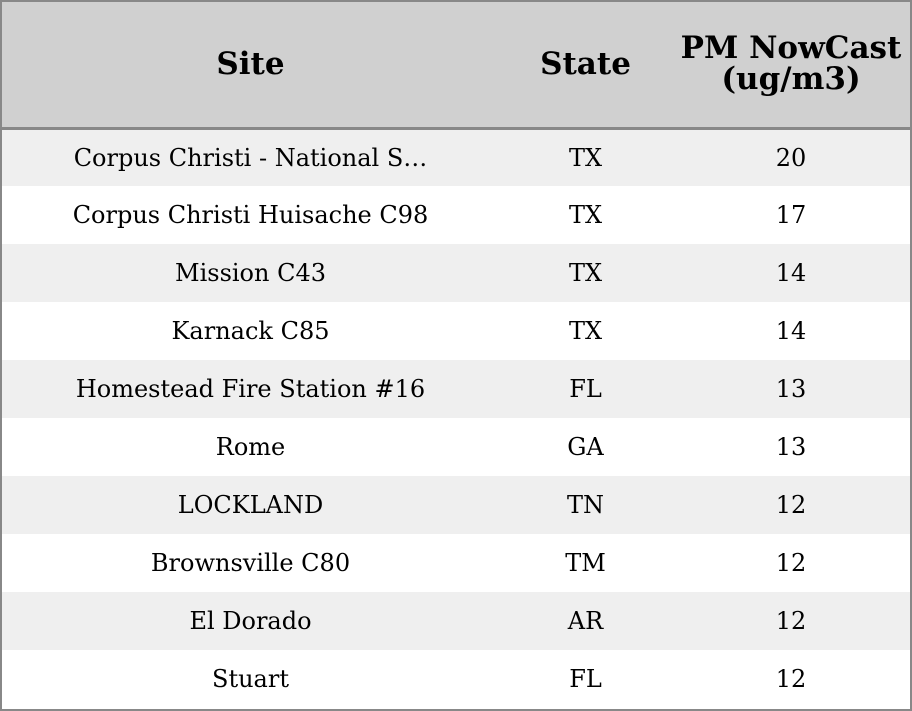  Describe the element at coordinates (250, 273) in the screenshot. I see `cell-site: Mission C43` at that location.